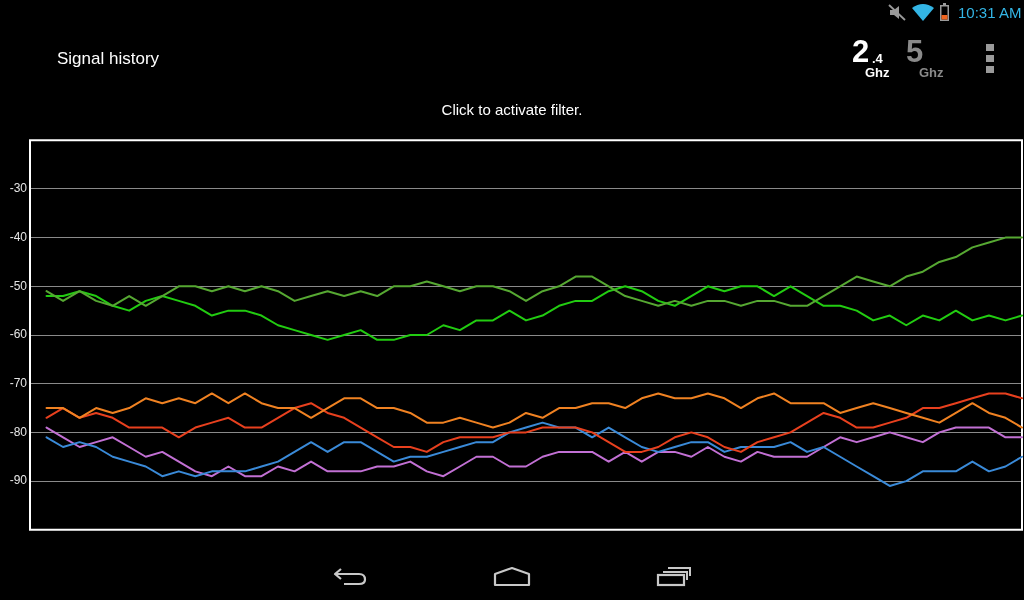 The height and width of the screenshot is (600, 1024). What do you see at coordinates (925, 57) in the screenshot?
I see `text: 5 Ghz` at bounding box center [925, 57].